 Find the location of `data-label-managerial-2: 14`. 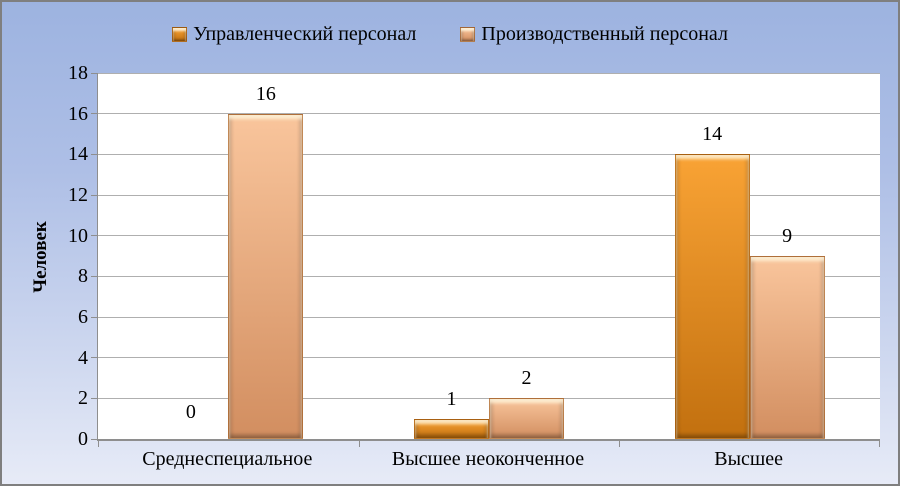

data-label-managerial-2: 14 is located at coordinates (712, 134).